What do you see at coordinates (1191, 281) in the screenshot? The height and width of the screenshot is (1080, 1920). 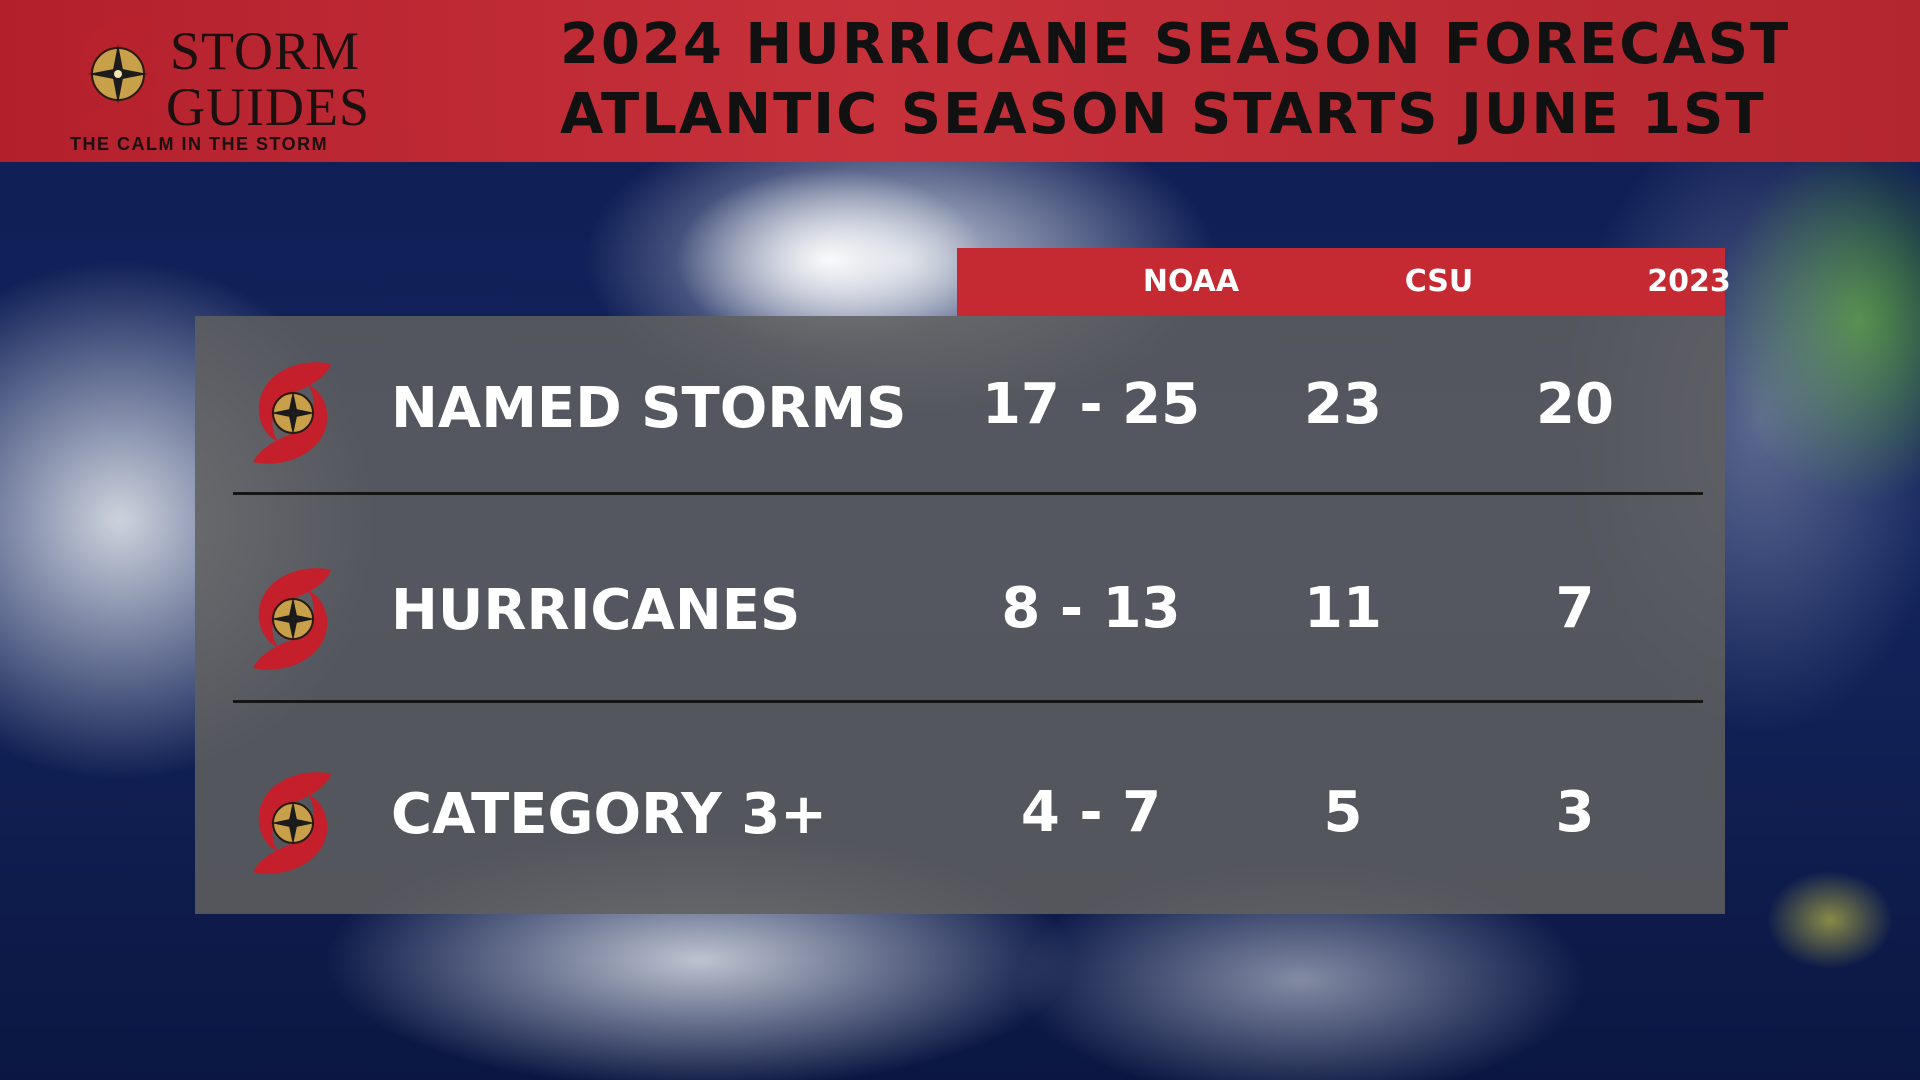 I see `column-header-noaa: NOAA` at bounding box center [1191, 281].